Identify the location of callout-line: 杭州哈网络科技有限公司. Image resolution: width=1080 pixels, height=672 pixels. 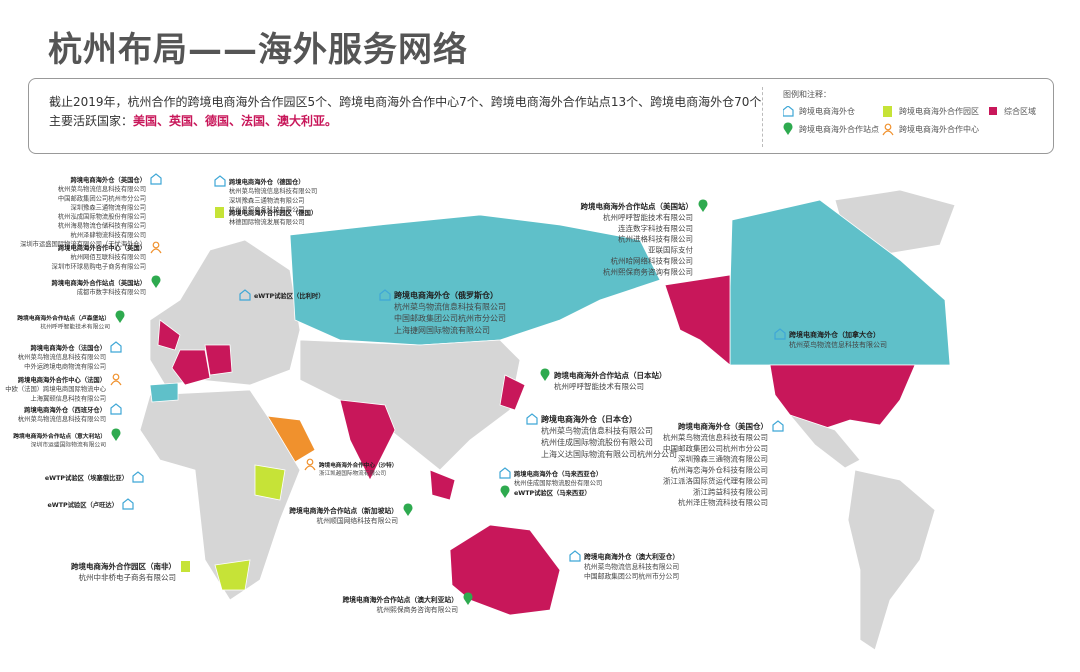
(652, 260).